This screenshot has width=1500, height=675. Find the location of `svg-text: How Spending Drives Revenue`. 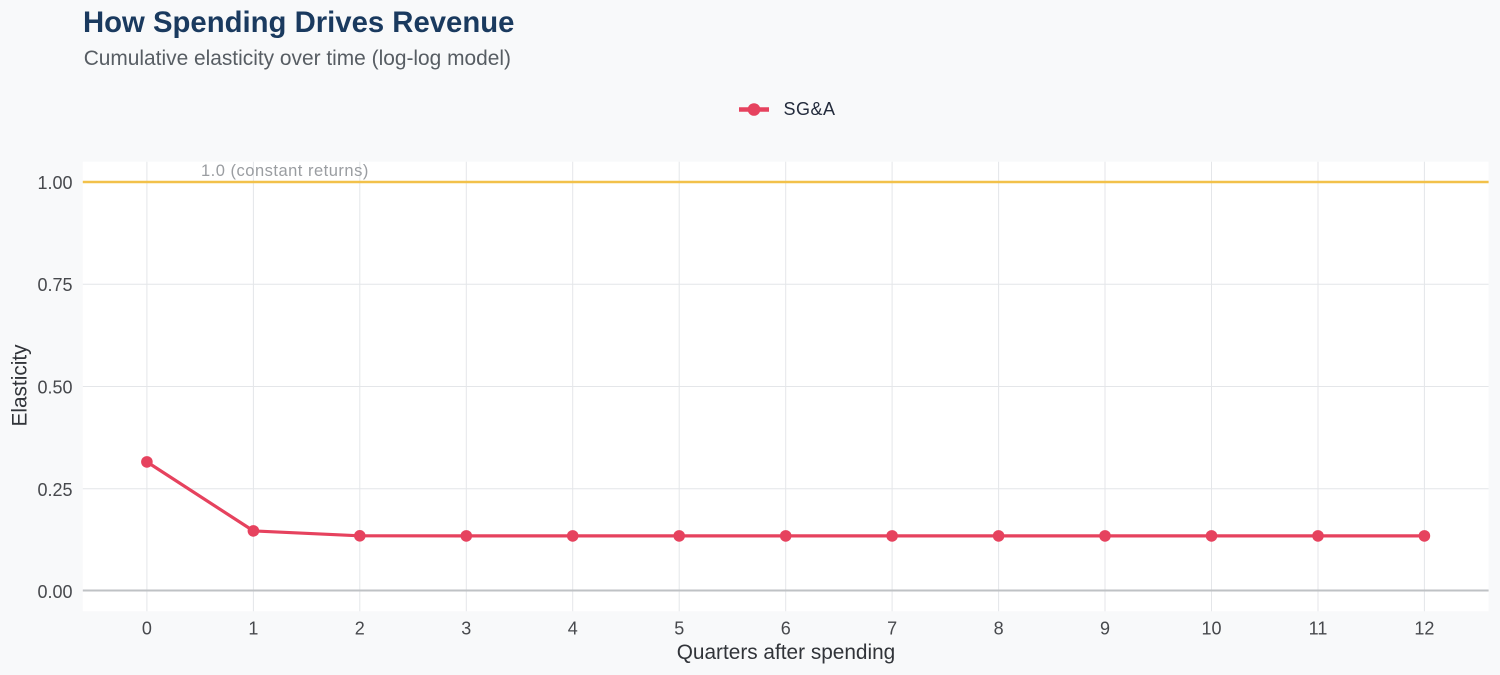

svg-text: How Spending Drives Revenue is located at coordinates (298, 22).